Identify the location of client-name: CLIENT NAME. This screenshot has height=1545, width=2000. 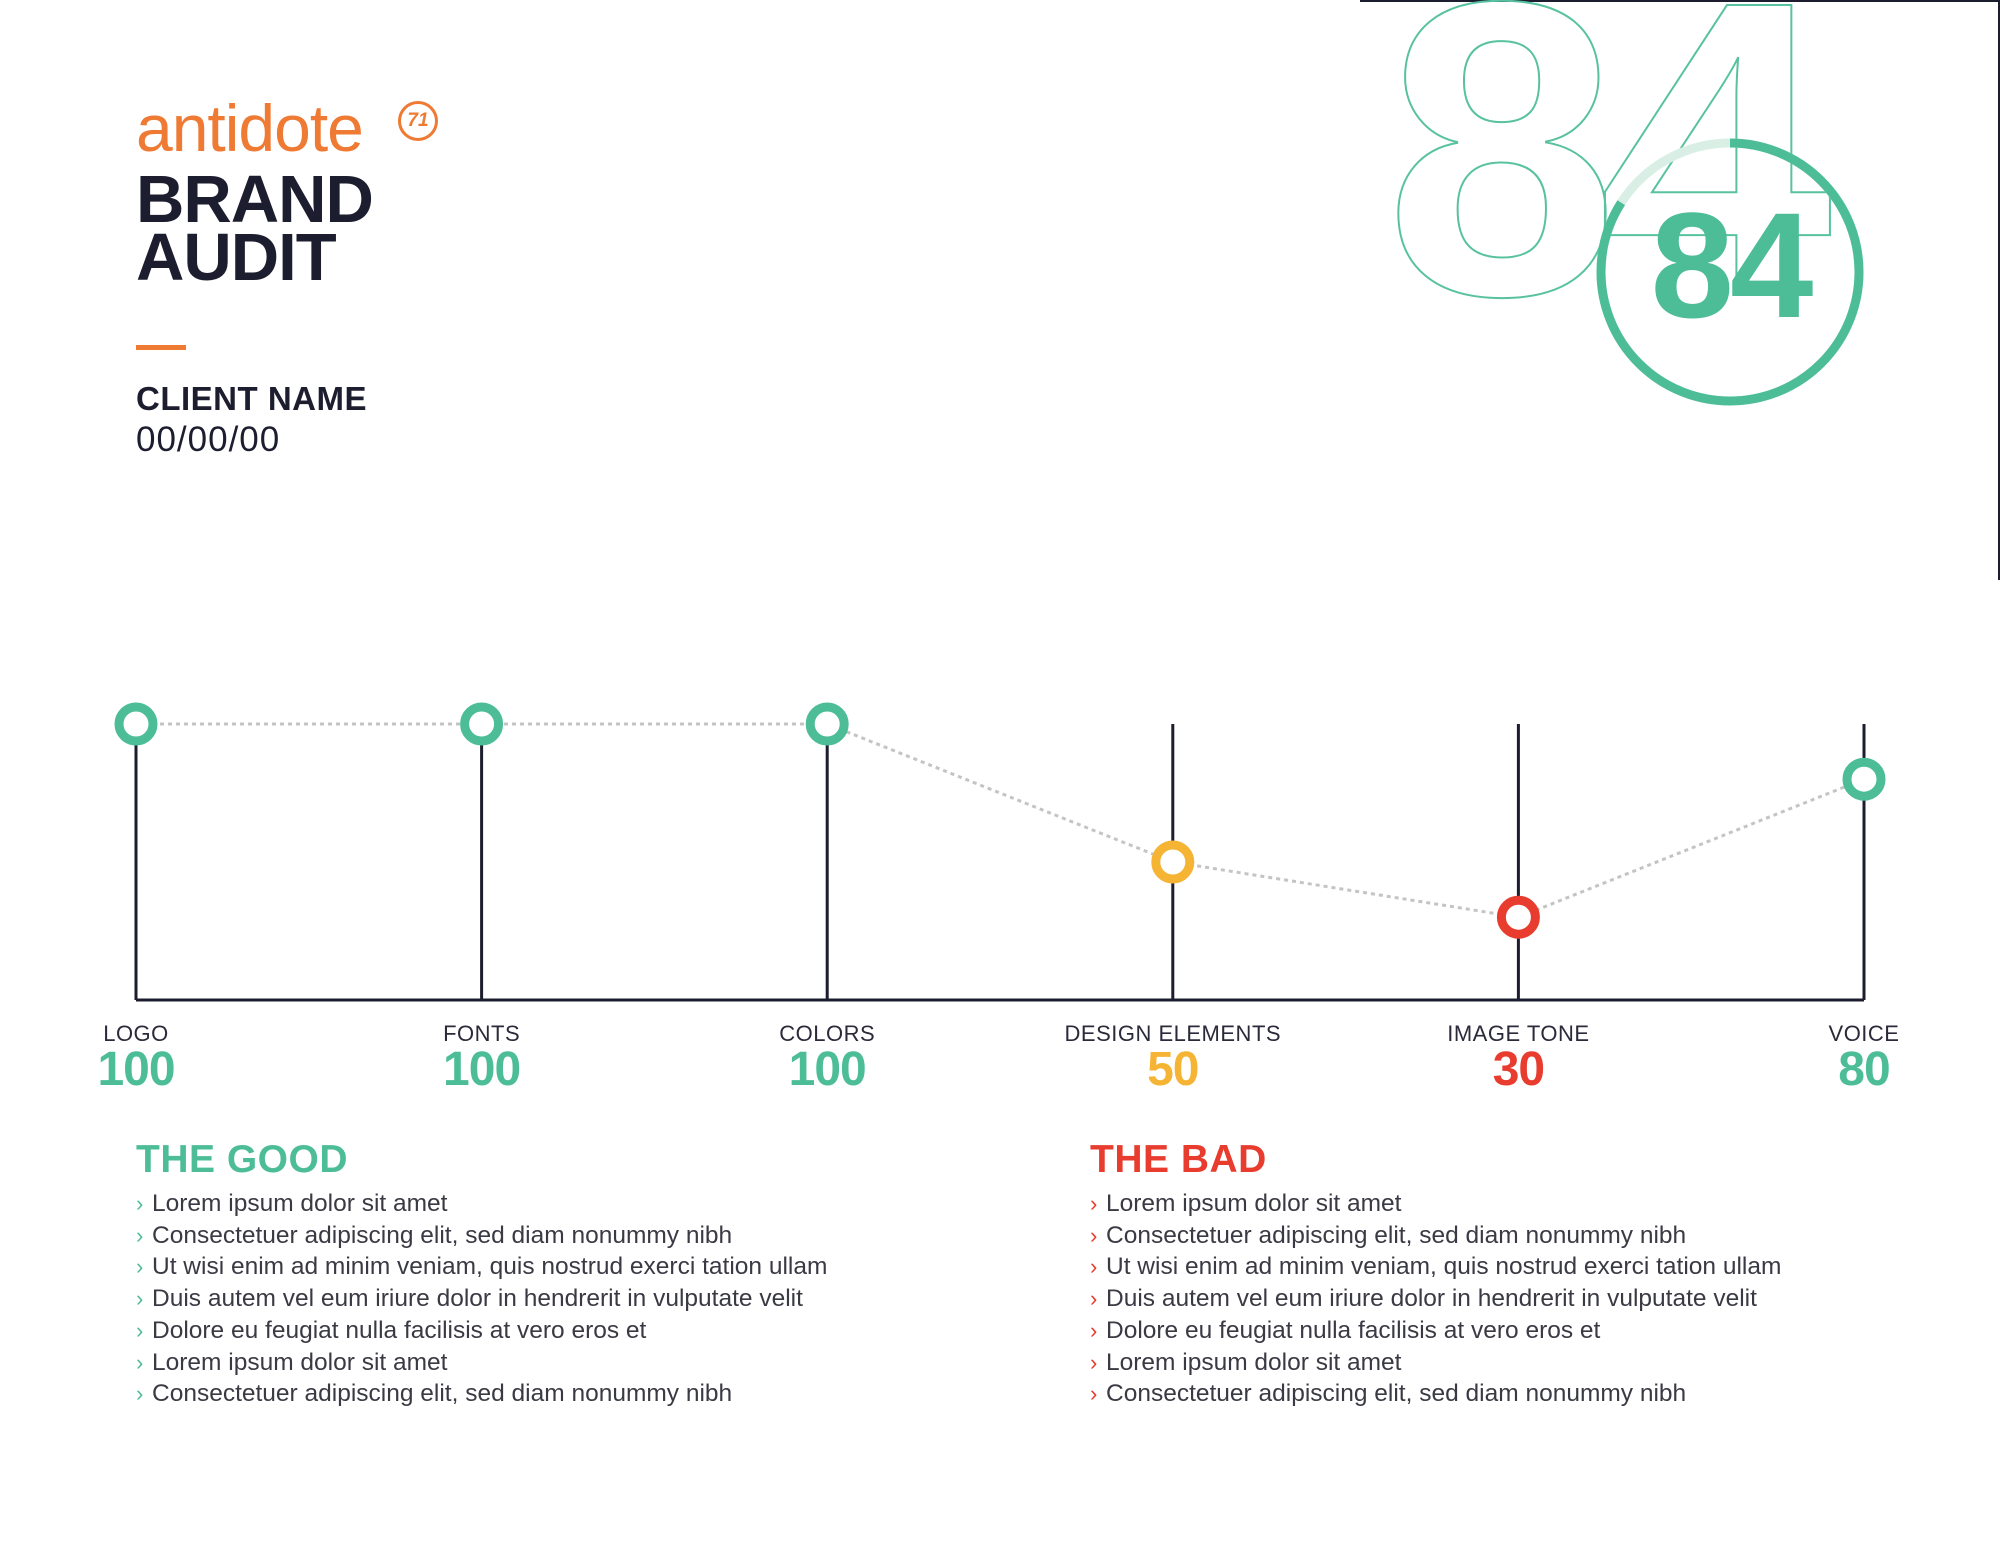
(251, 398).